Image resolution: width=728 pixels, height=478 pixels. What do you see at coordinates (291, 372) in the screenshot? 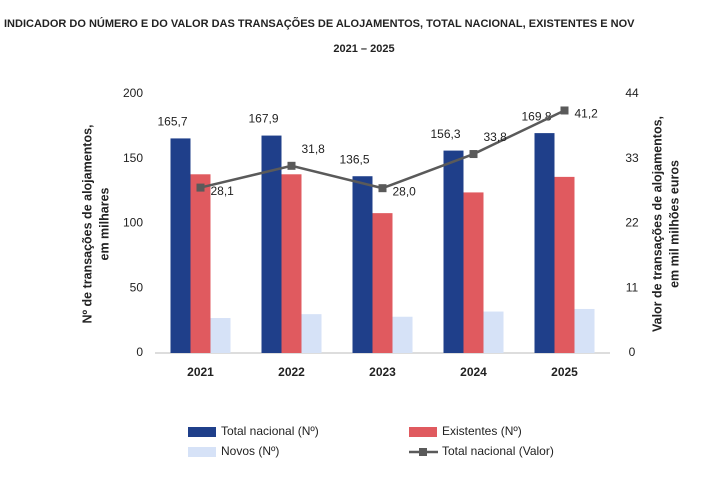
I see `x-tick-label: 2022` at bounding box center [291, 372].